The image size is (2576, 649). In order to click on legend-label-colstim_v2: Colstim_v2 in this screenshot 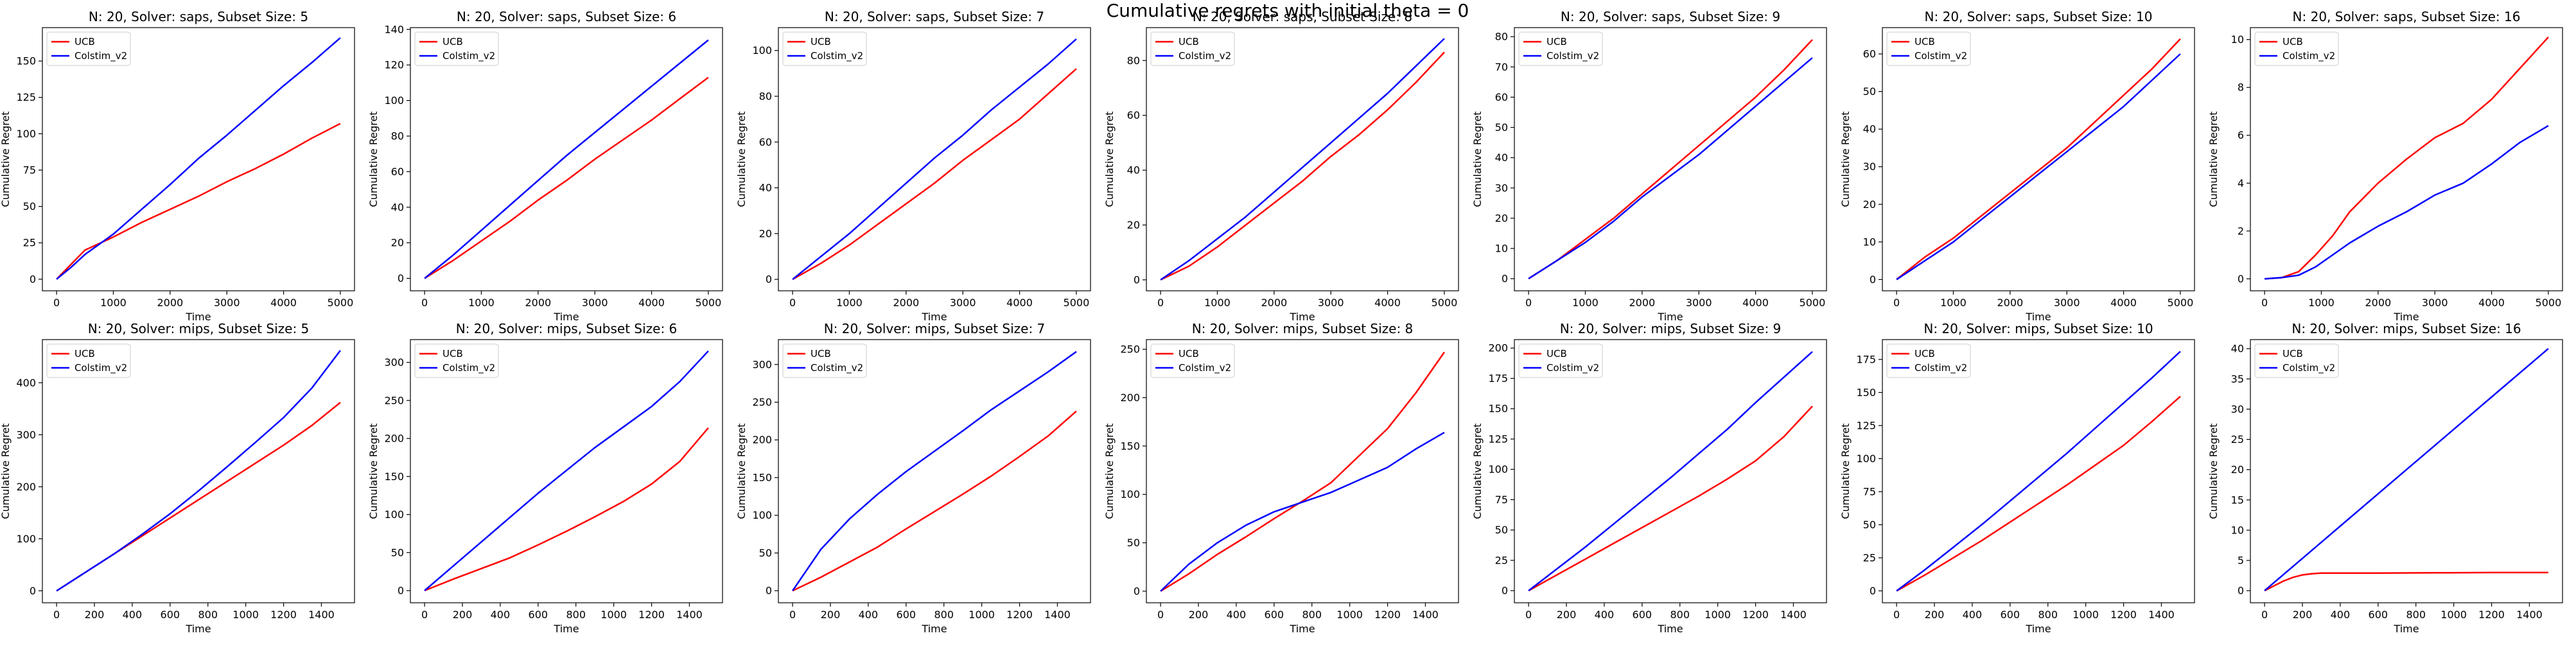, I will do `click(1204, 56)`.